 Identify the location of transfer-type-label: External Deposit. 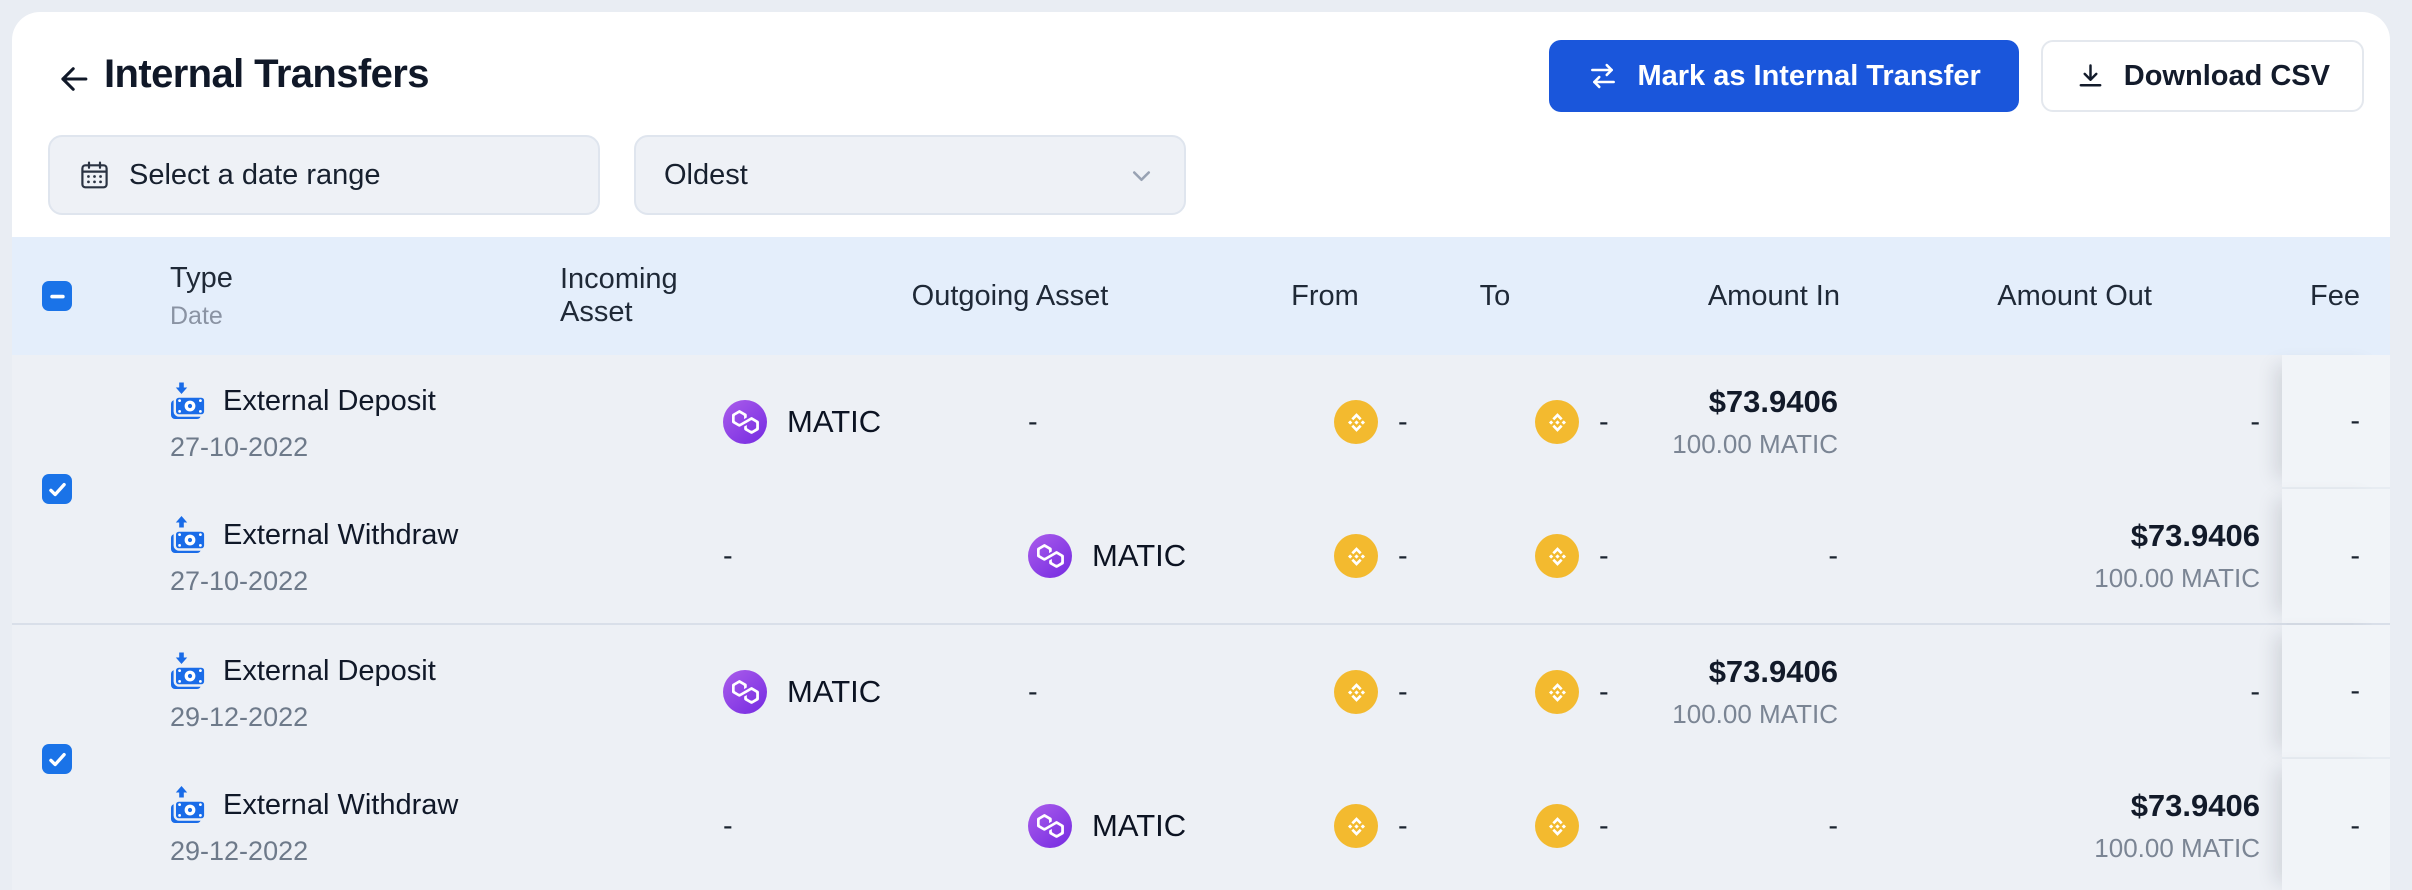
(329, 670).